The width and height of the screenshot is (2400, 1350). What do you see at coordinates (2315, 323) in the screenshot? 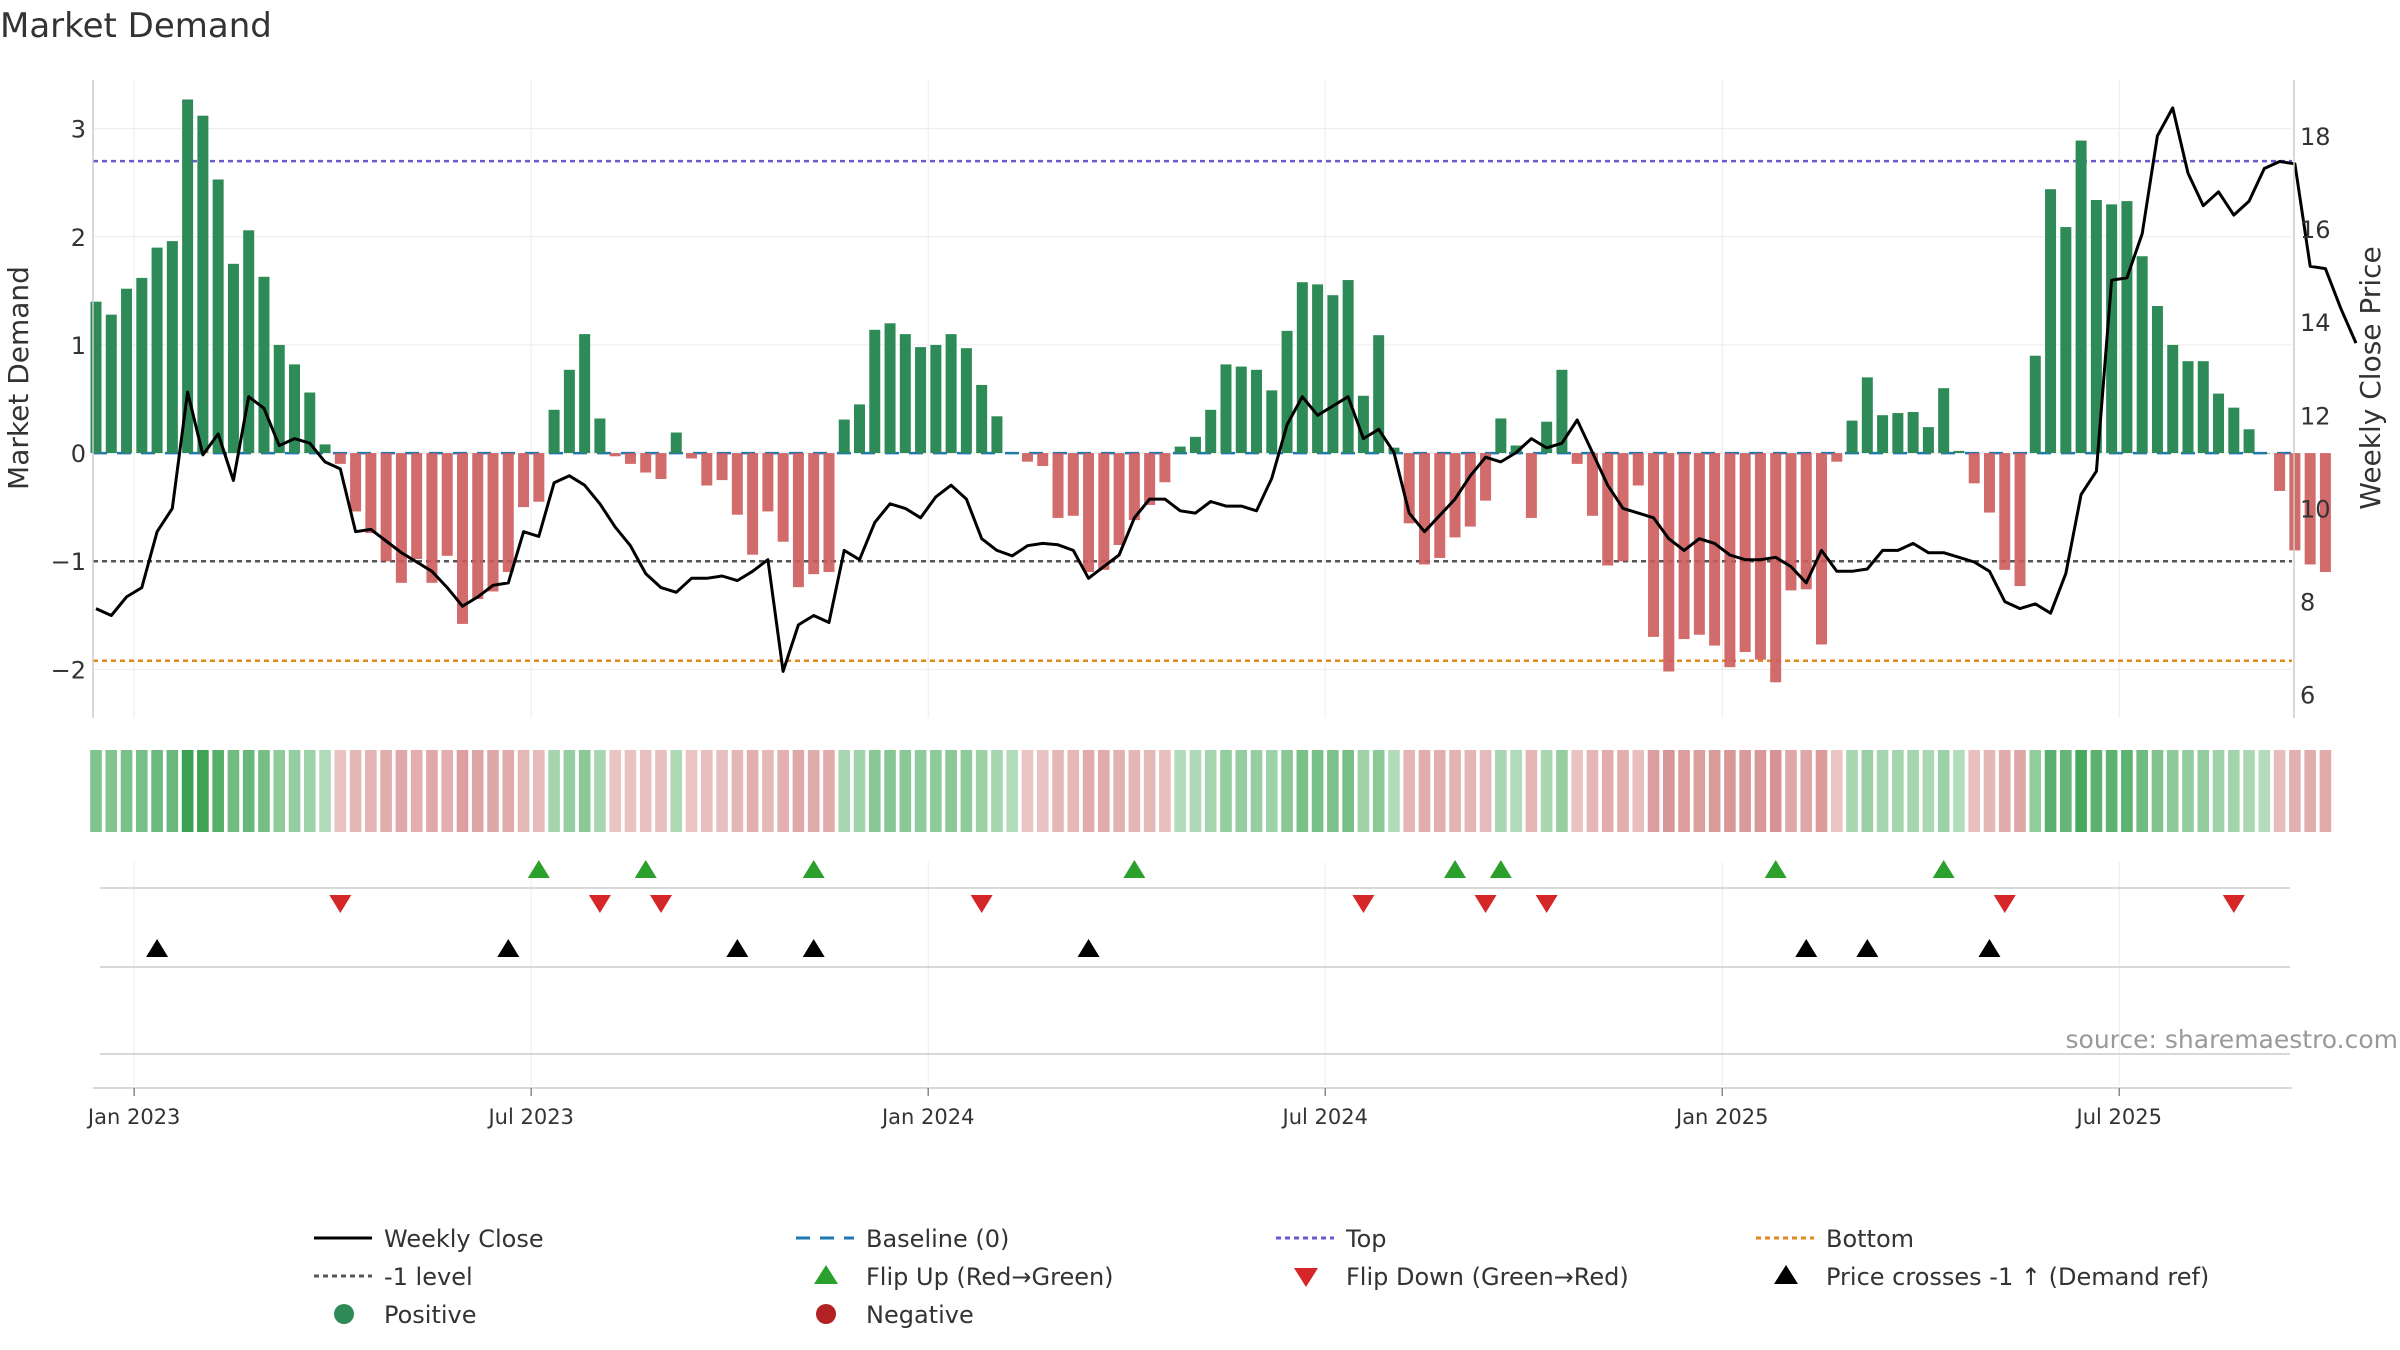
I see `right-tick-label: 14` at bounding box center [2315, 323].